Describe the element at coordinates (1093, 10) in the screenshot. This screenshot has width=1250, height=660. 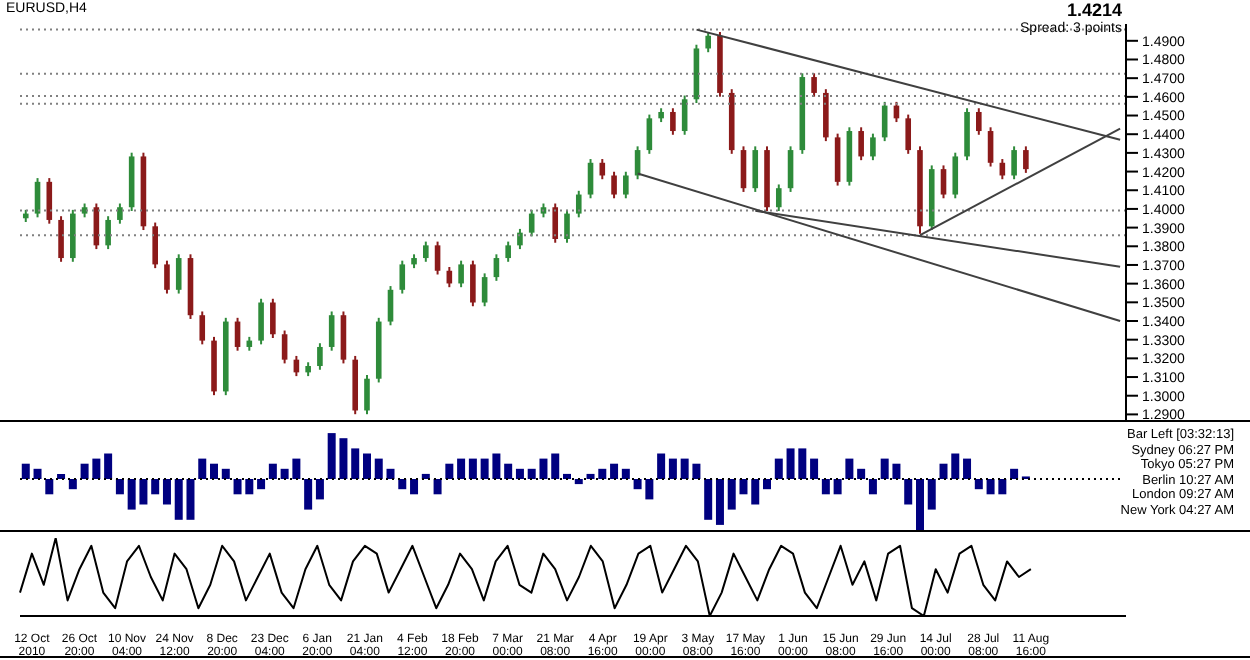
I see `text: 1.4214` at that location.